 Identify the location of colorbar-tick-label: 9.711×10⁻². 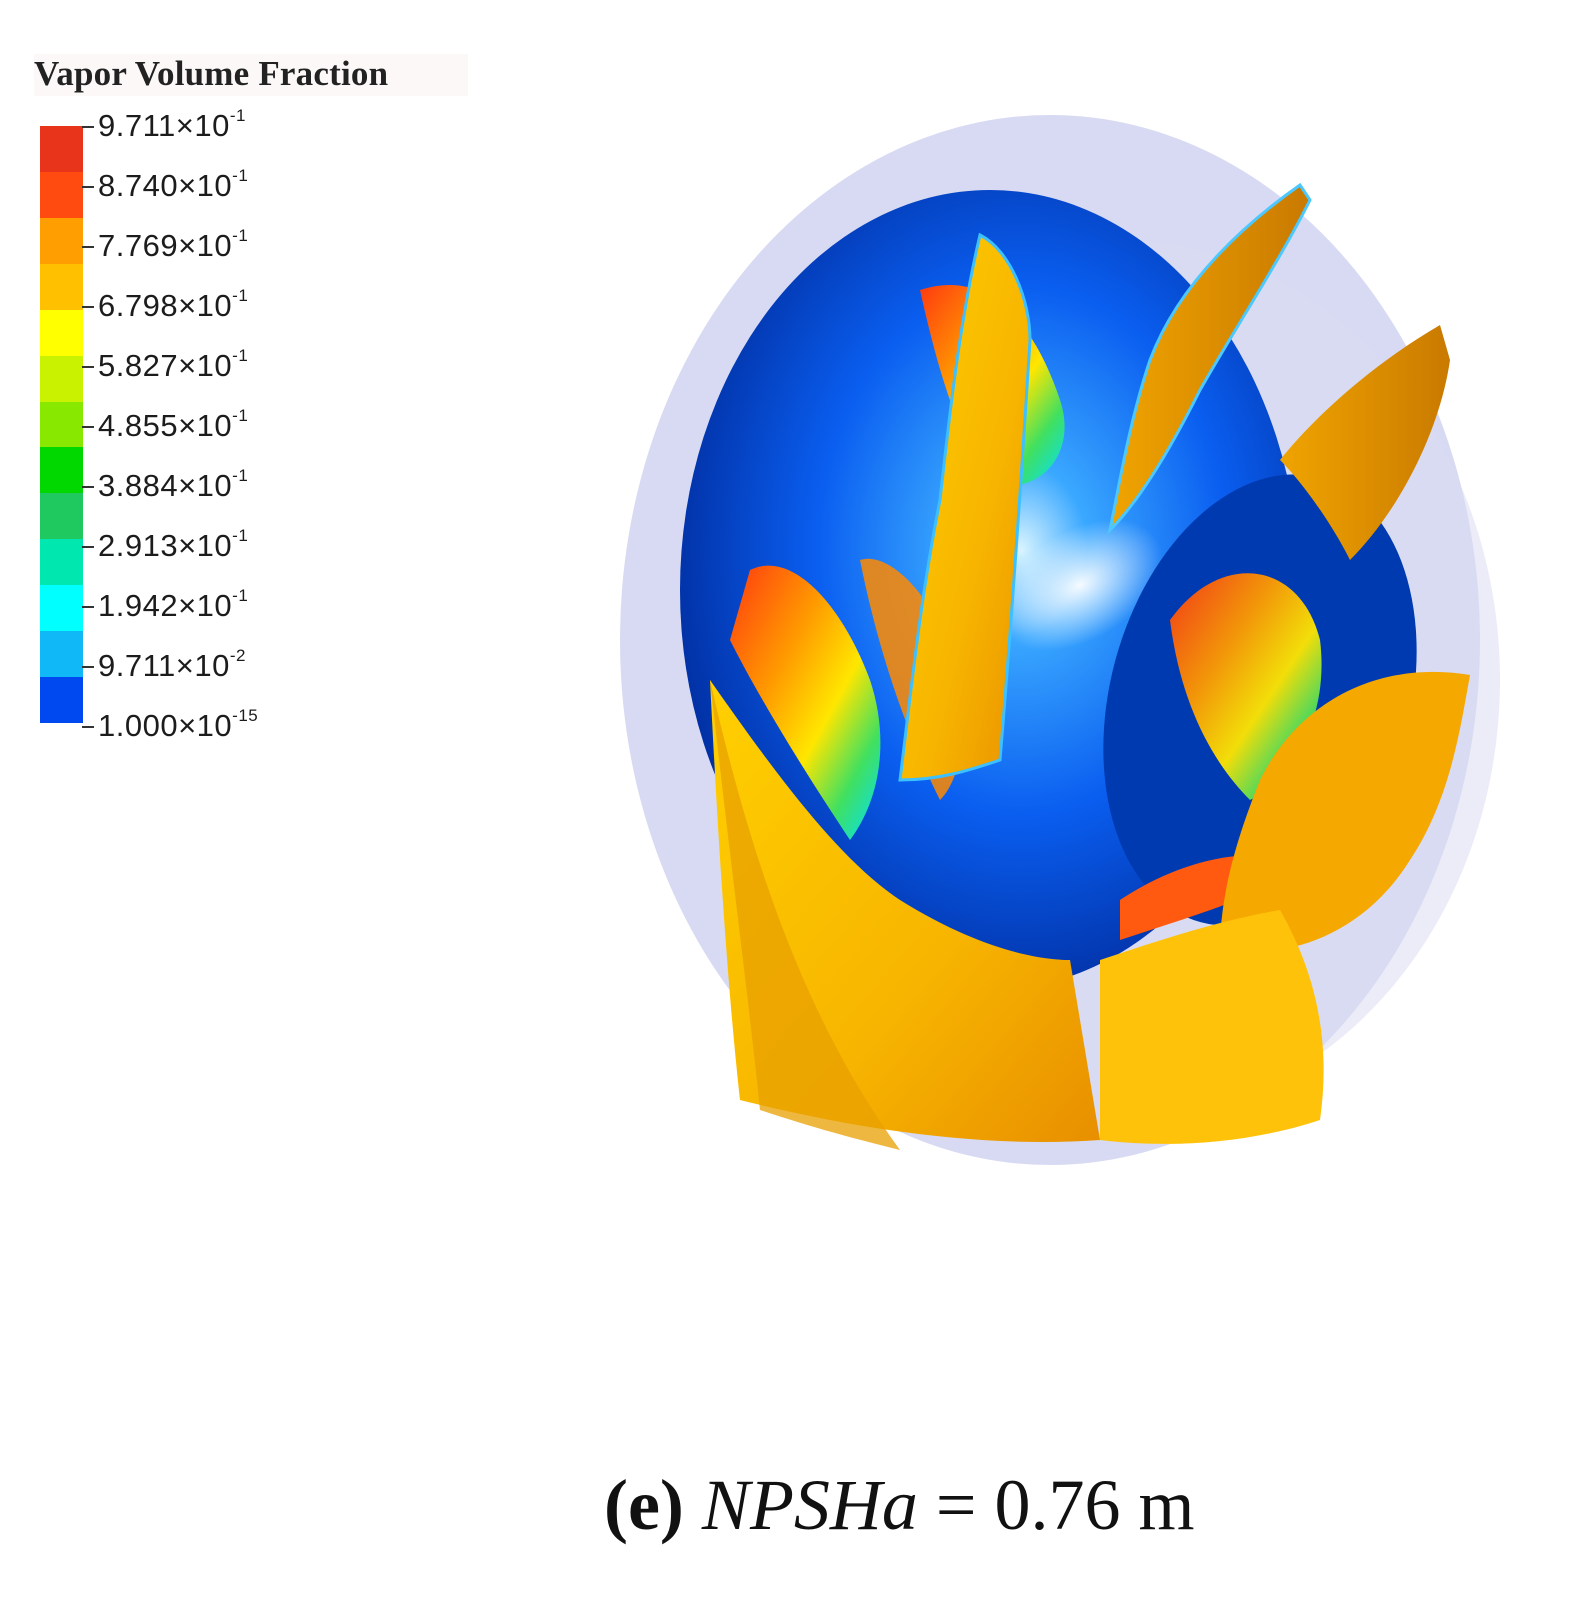
(172, 664).